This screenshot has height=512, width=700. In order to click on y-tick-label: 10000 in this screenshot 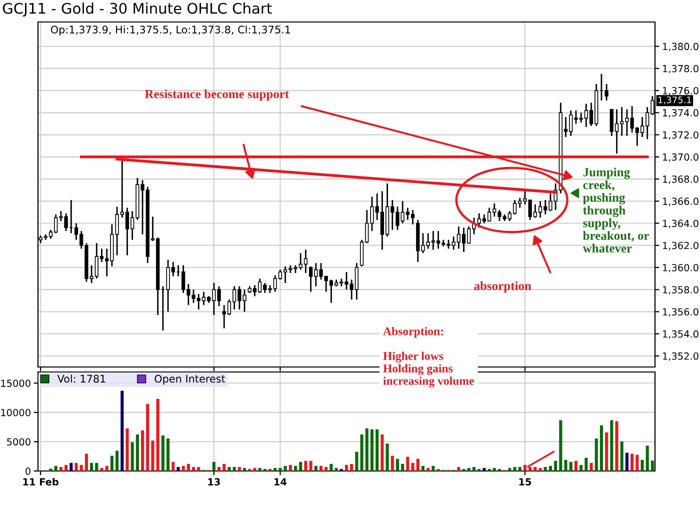, I will do `click(15, 412)`.